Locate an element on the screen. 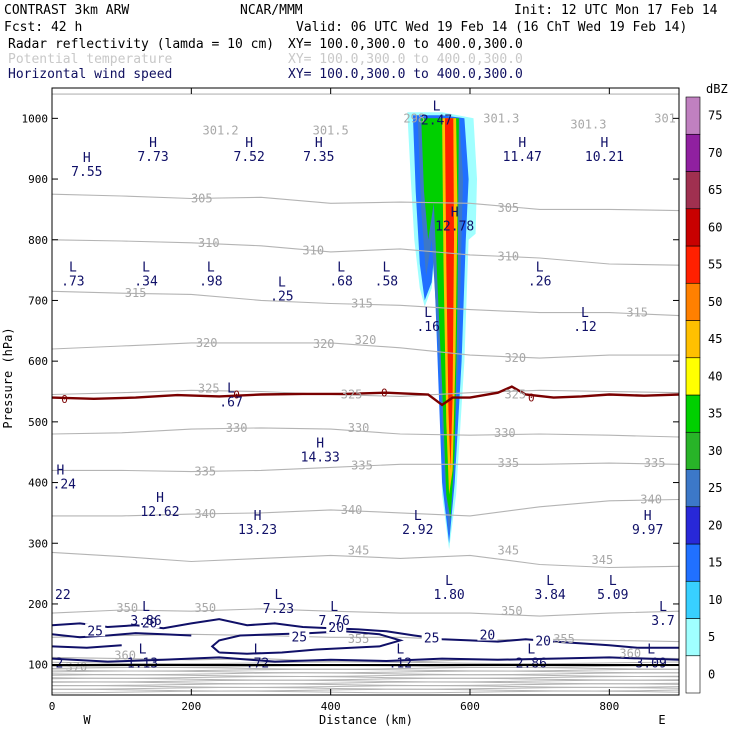 This screenshot has width=740, height=744. theta-label: 335 is located at coordinates (362, 466).